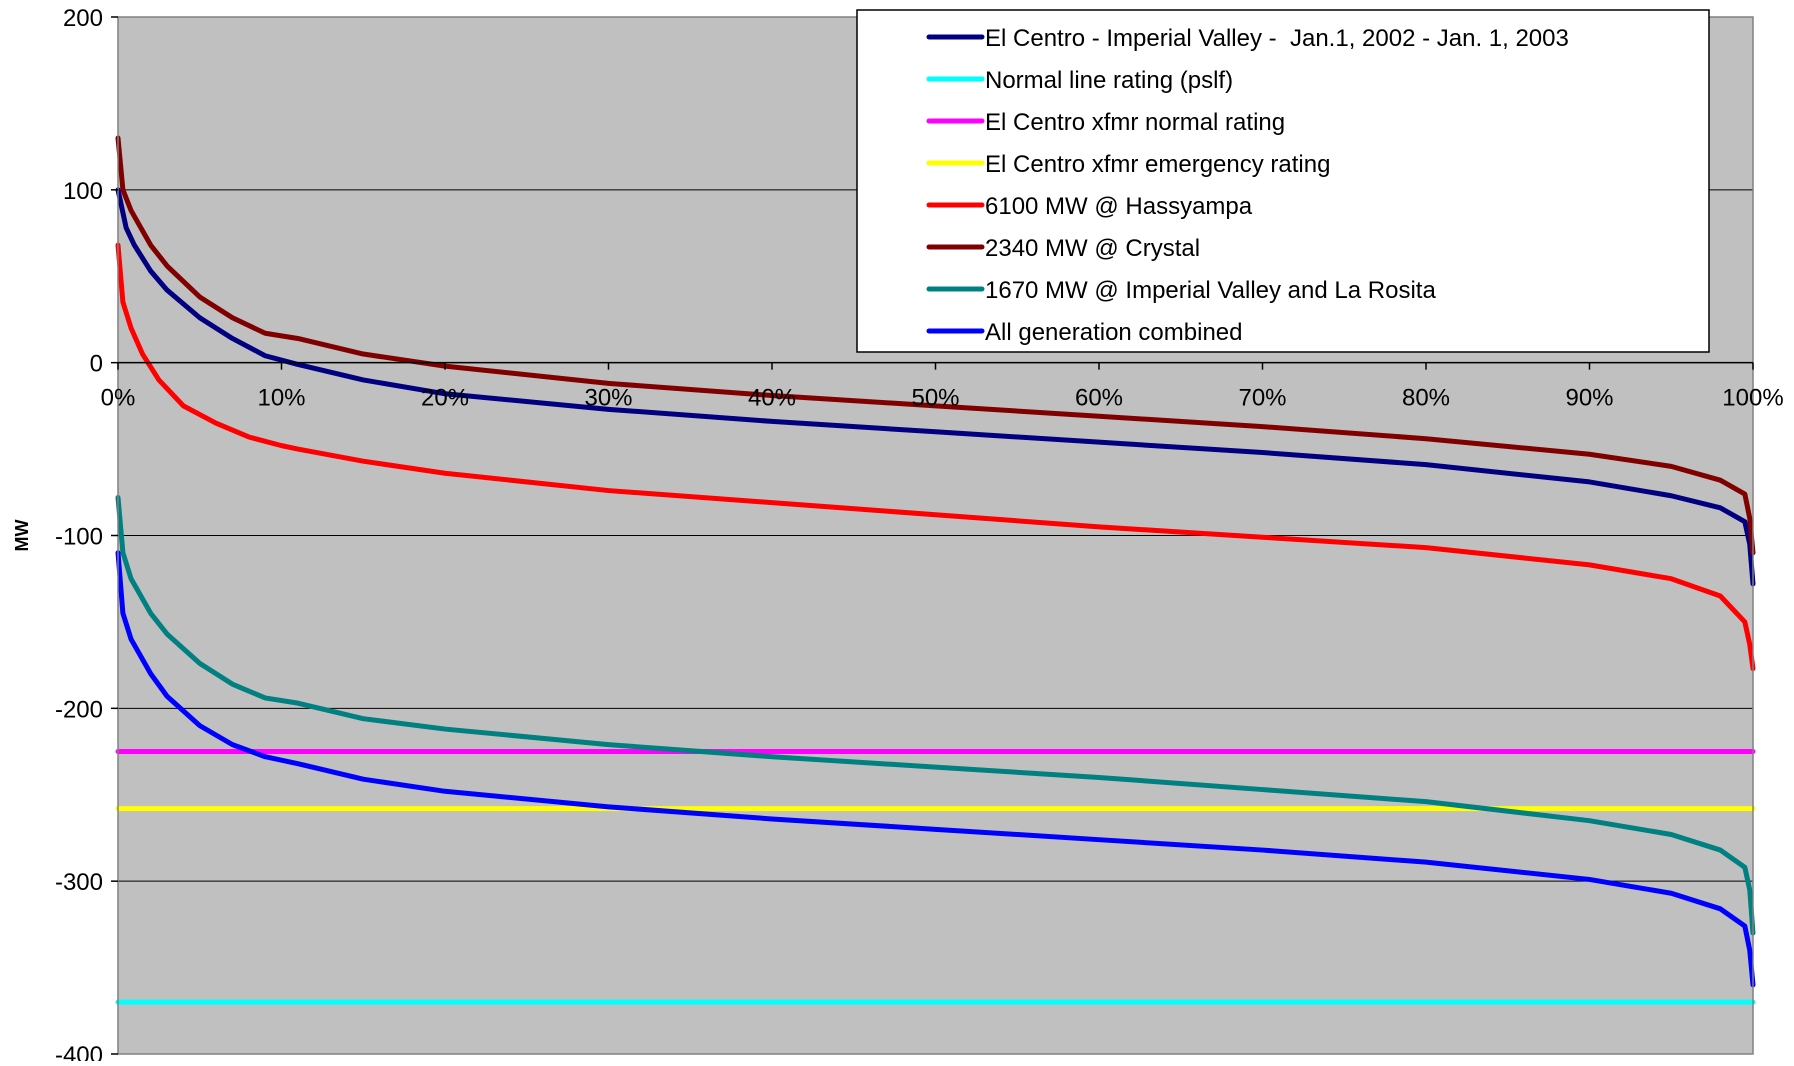 Image resolution: width=1794 pixels, height=1066 pixels. What do you see at coordinates (772, 398) in the screenshot?
I see `x-tick-label: 40%` at bounding box center [772, 398].